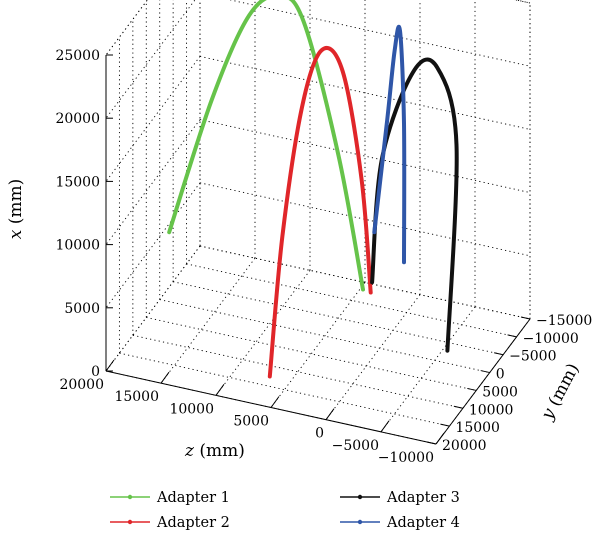 This screenshot has width=600, height=538. Describe the element at coordinates (500, 392) in the screenshot. I see `y-tick-label: 5000` at that location.